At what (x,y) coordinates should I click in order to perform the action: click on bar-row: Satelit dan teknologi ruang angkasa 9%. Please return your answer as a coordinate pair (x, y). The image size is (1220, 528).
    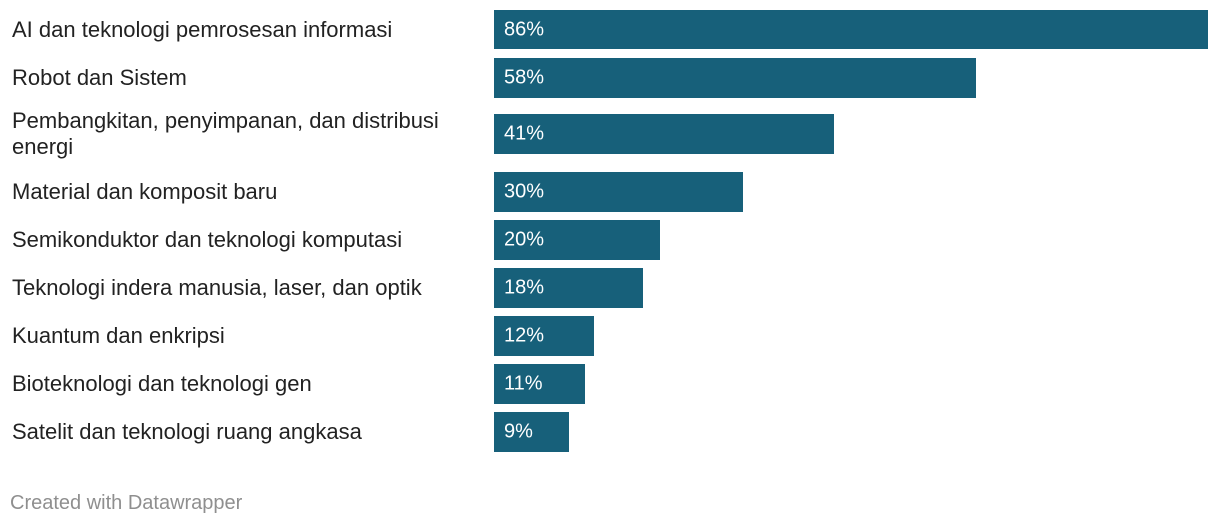
    Looking at the image, I should click on (610, 432).